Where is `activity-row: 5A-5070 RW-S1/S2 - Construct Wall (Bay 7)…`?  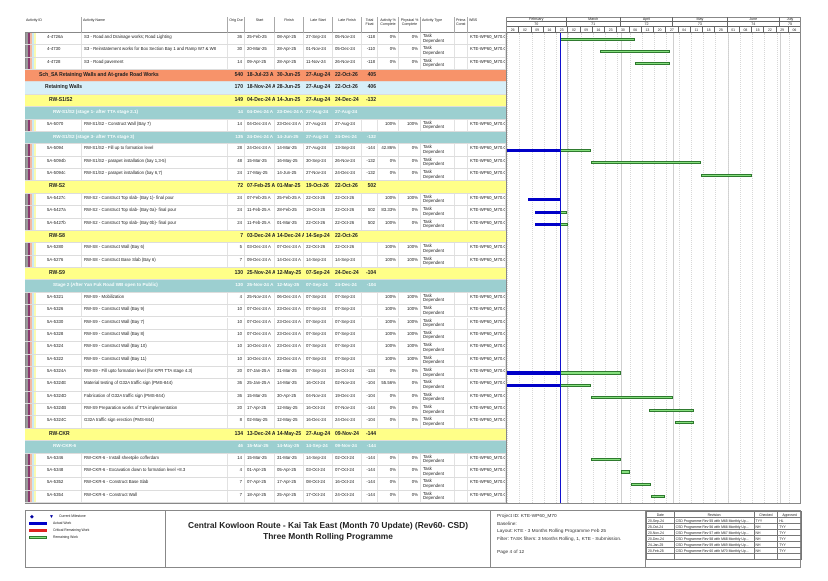
activity-row: 5A-5070 RW-S1/S2 - Construct Wall (Bay 7)… is located at coordinates (265, 125).